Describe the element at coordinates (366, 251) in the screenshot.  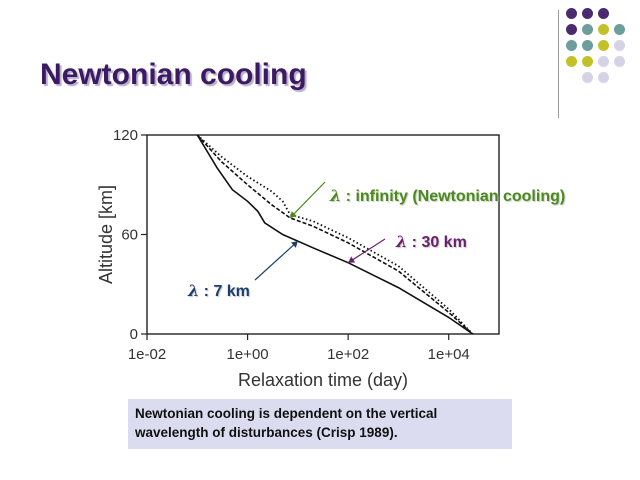
I see `arrow-30km` at that location.